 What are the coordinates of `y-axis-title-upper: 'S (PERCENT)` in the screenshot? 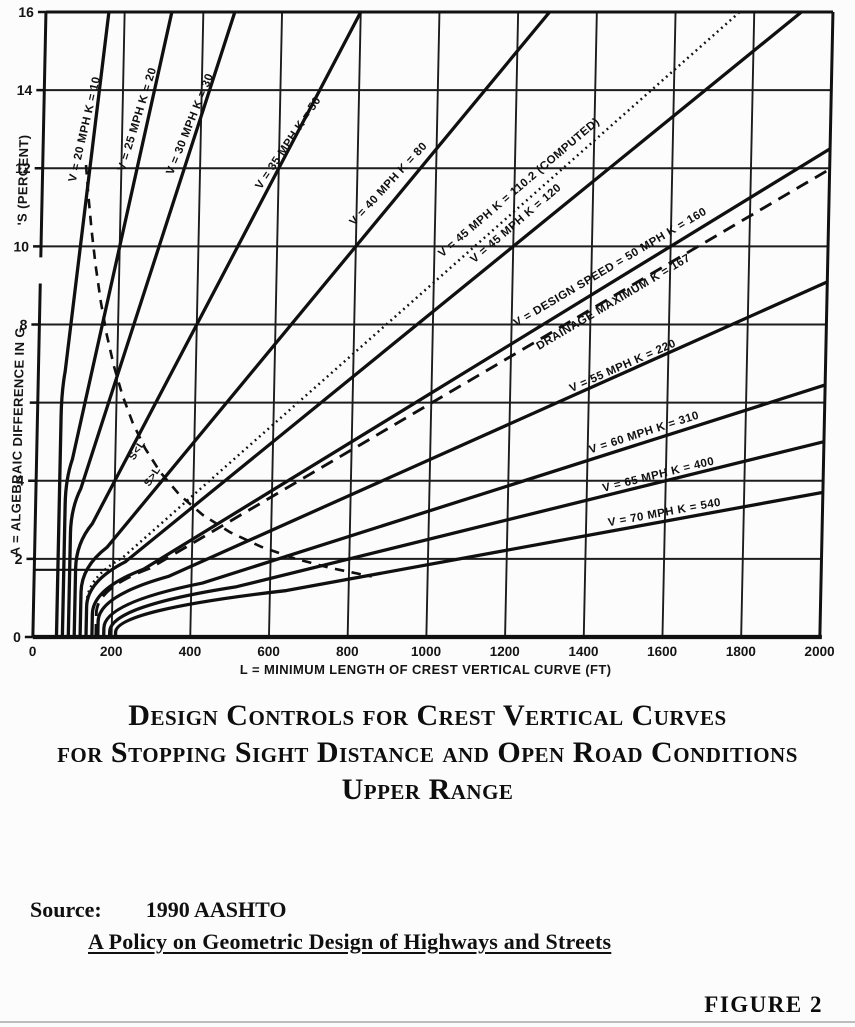 It's located at (22, 179).